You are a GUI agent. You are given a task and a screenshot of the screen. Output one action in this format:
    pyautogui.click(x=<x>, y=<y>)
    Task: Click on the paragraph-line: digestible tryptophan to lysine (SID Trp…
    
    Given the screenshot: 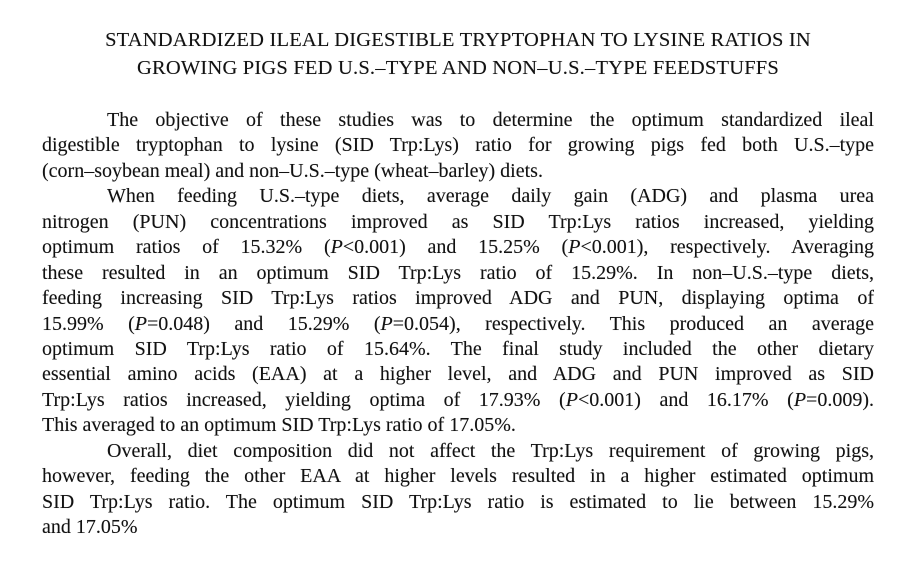 What is the action you would take?
    pyautogui.click(x=458, y=145)
    